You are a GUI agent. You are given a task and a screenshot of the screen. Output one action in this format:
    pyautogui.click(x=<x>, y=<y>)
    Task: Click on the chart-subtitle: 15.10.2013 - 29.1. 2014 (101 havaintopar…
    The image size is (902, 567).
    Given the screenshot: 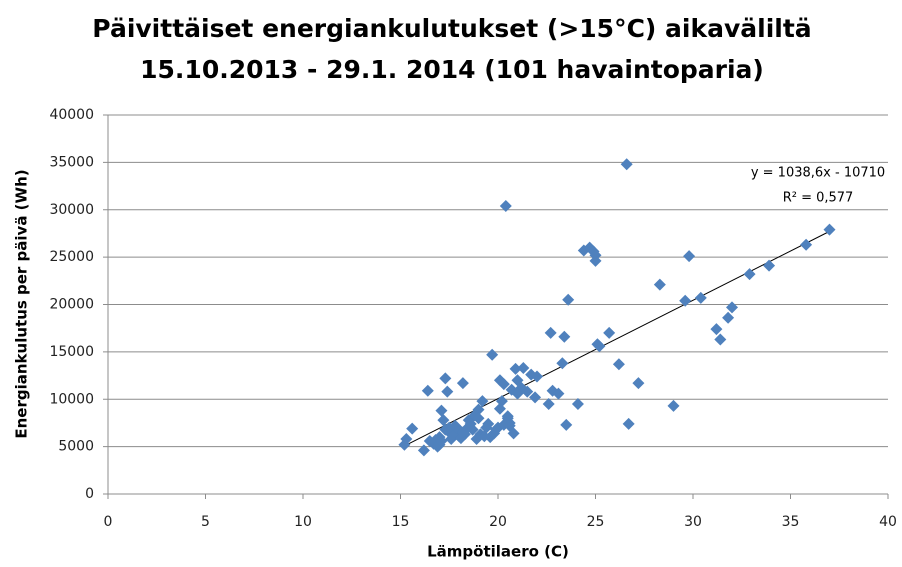 What is the action you would take?
    pyautogui.click(x=452, y=69)
    